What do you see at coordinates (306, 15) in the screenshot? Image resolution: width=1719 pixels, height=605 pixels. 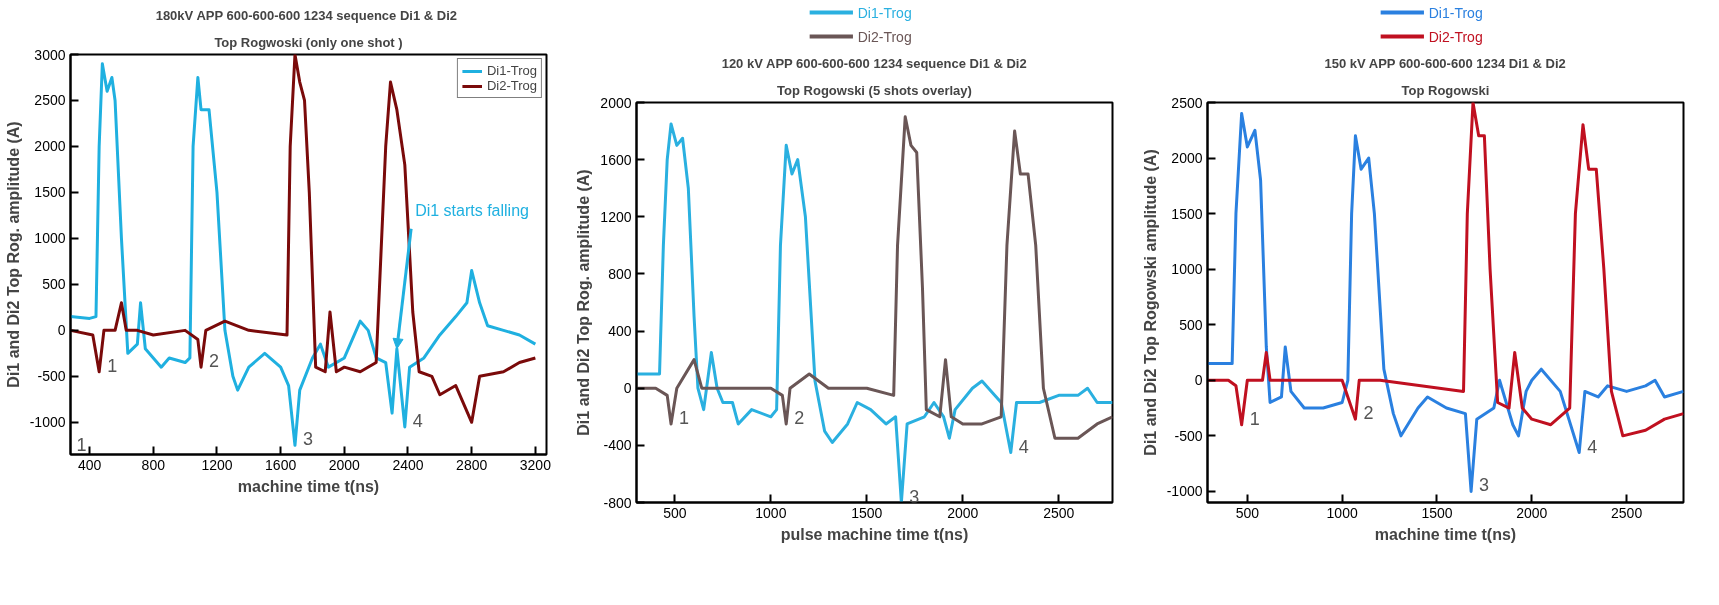 I see `chart-title: 180kV APP 600-600-600 1234 sequence Di1 & Di2` at bounding box center [306, 15].